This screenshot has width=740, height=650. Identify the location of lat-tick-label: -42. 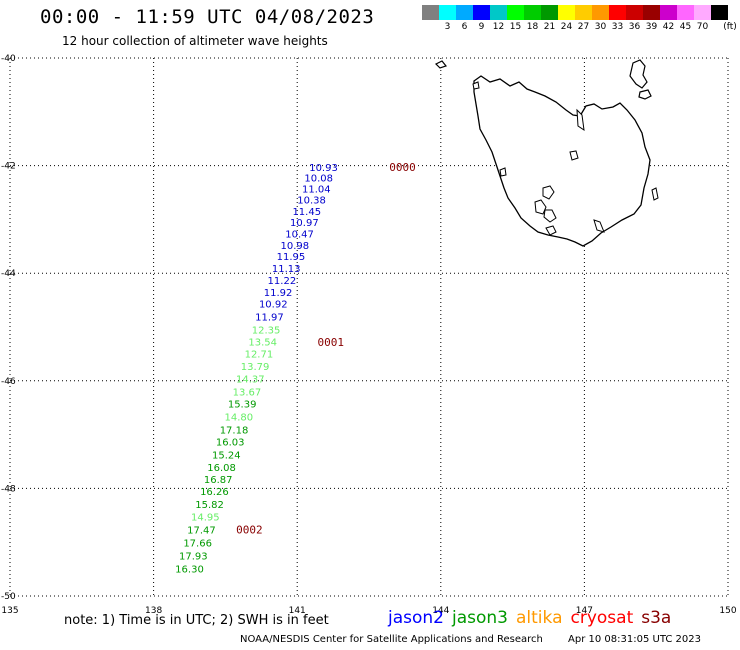
(8, 167).